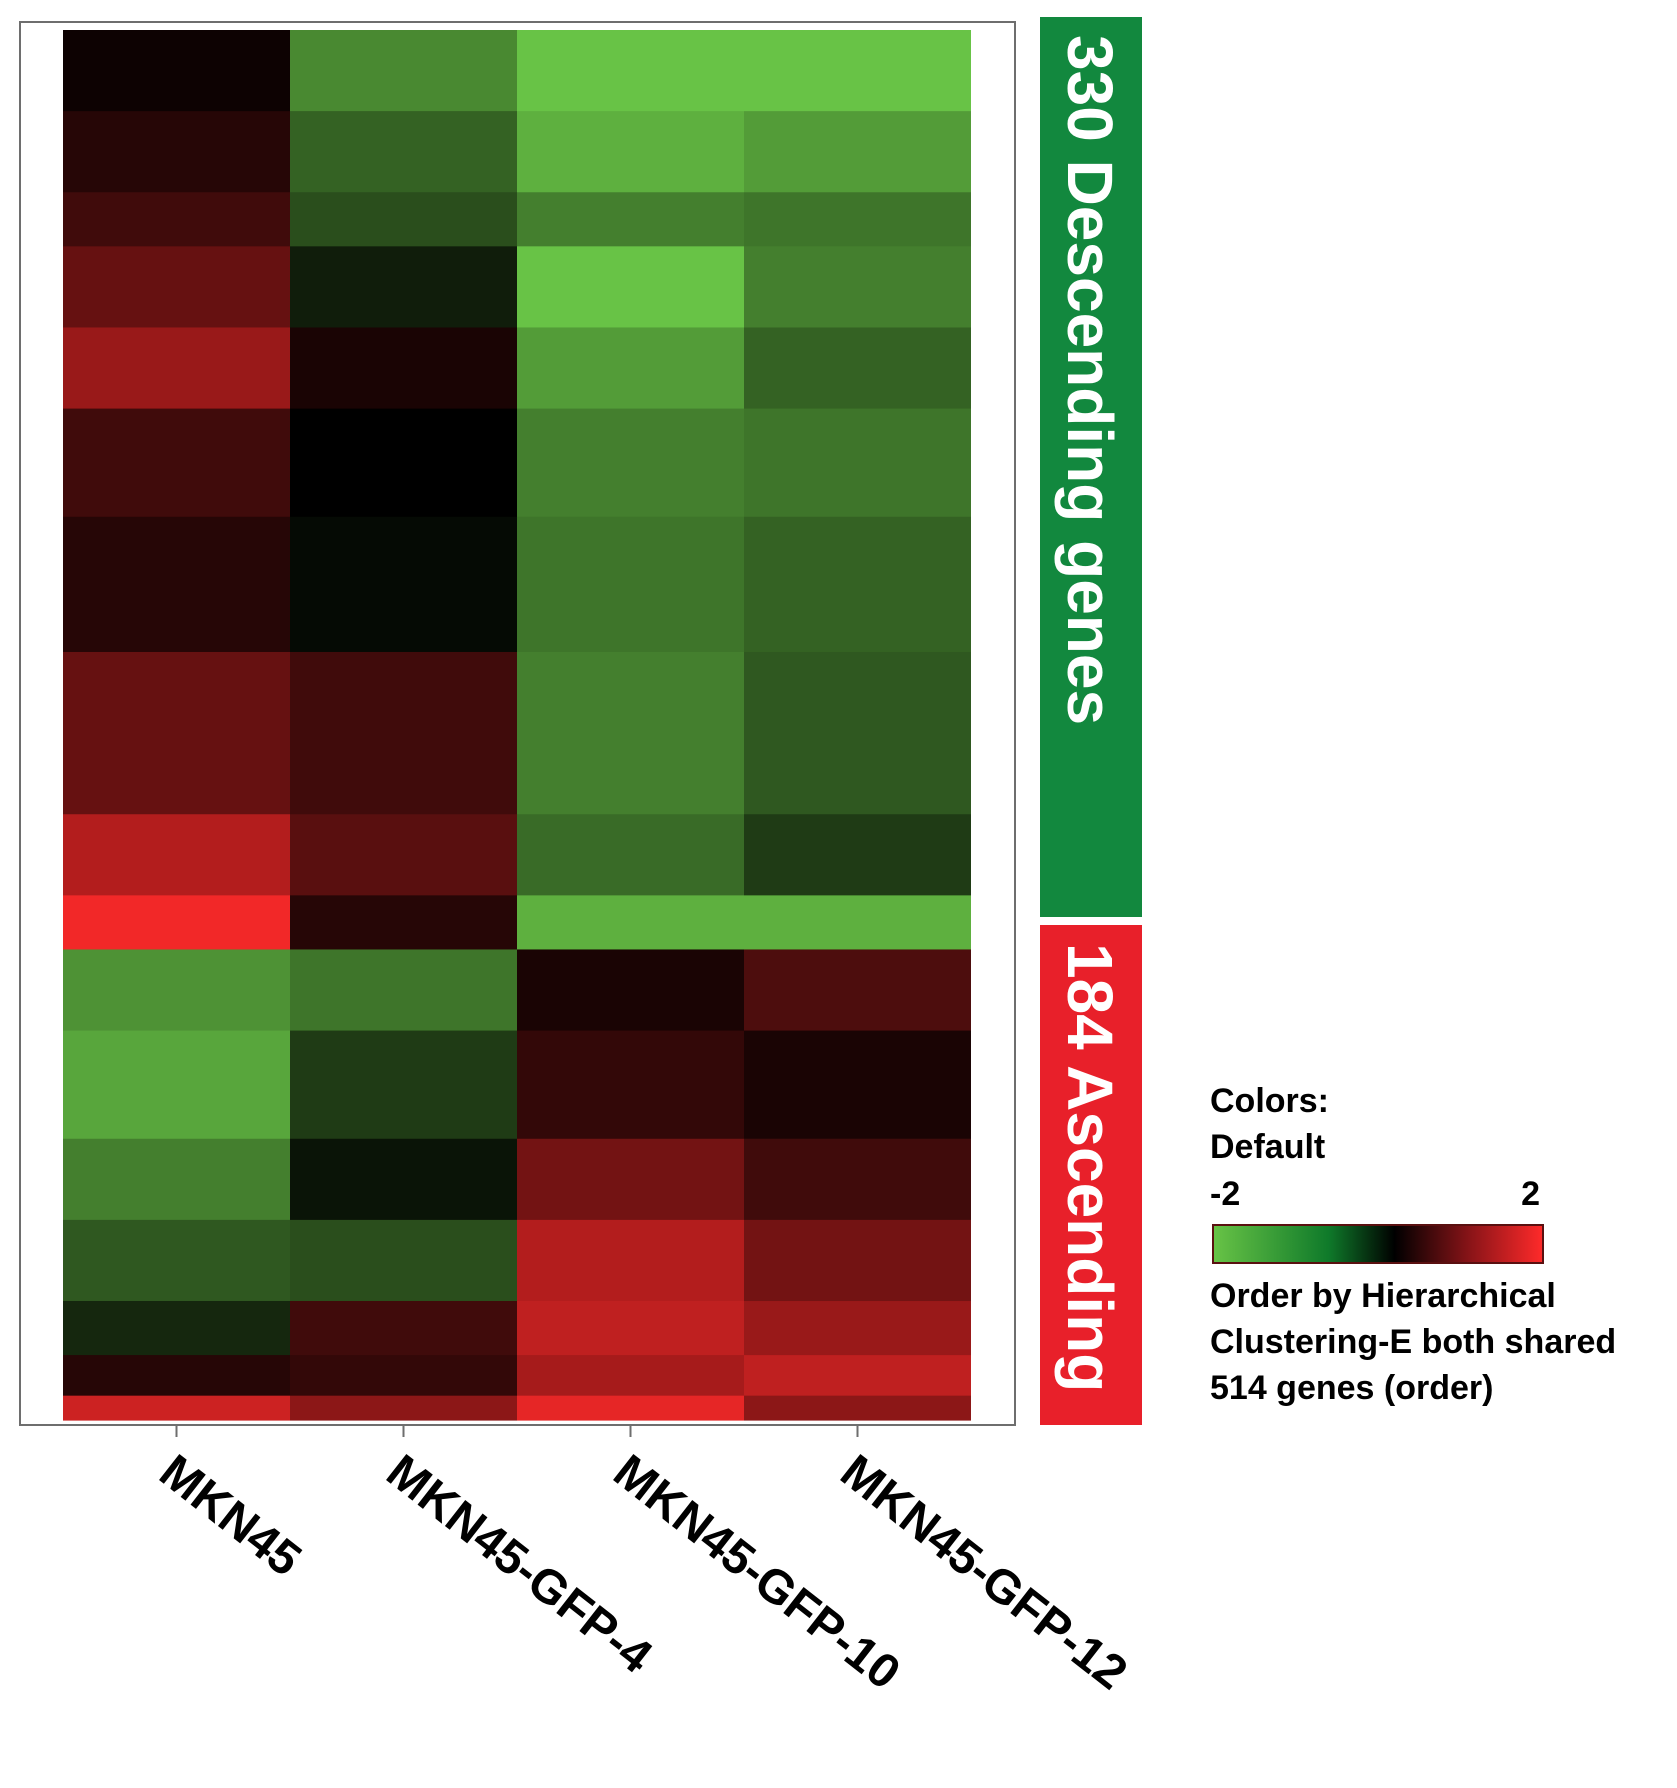  Describe the element at coordinates (1269, 1101) in the screenshot. I see `legend-title: Colors:` at that location.